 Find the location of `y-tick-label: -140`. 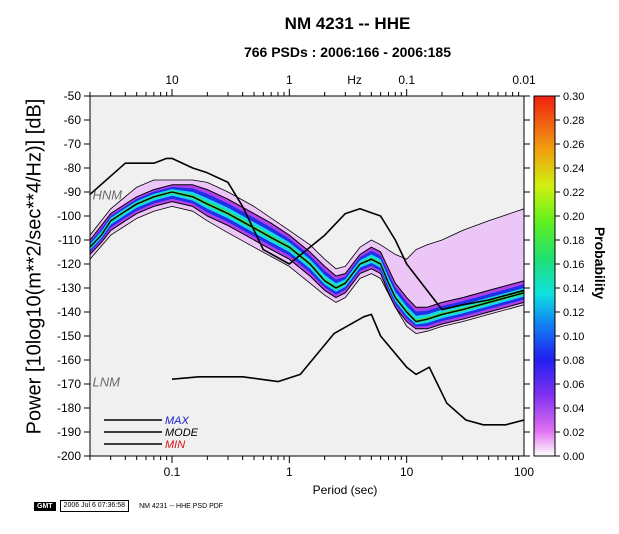

y-tick-label: -140 is located at coordinates (69, 312).